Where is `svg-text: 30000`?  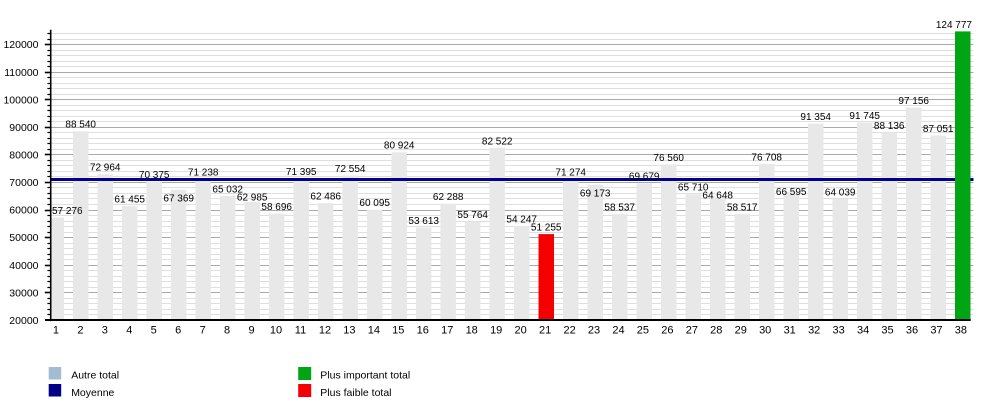 svg-text: 30000 is located at coordinates (23, 293).